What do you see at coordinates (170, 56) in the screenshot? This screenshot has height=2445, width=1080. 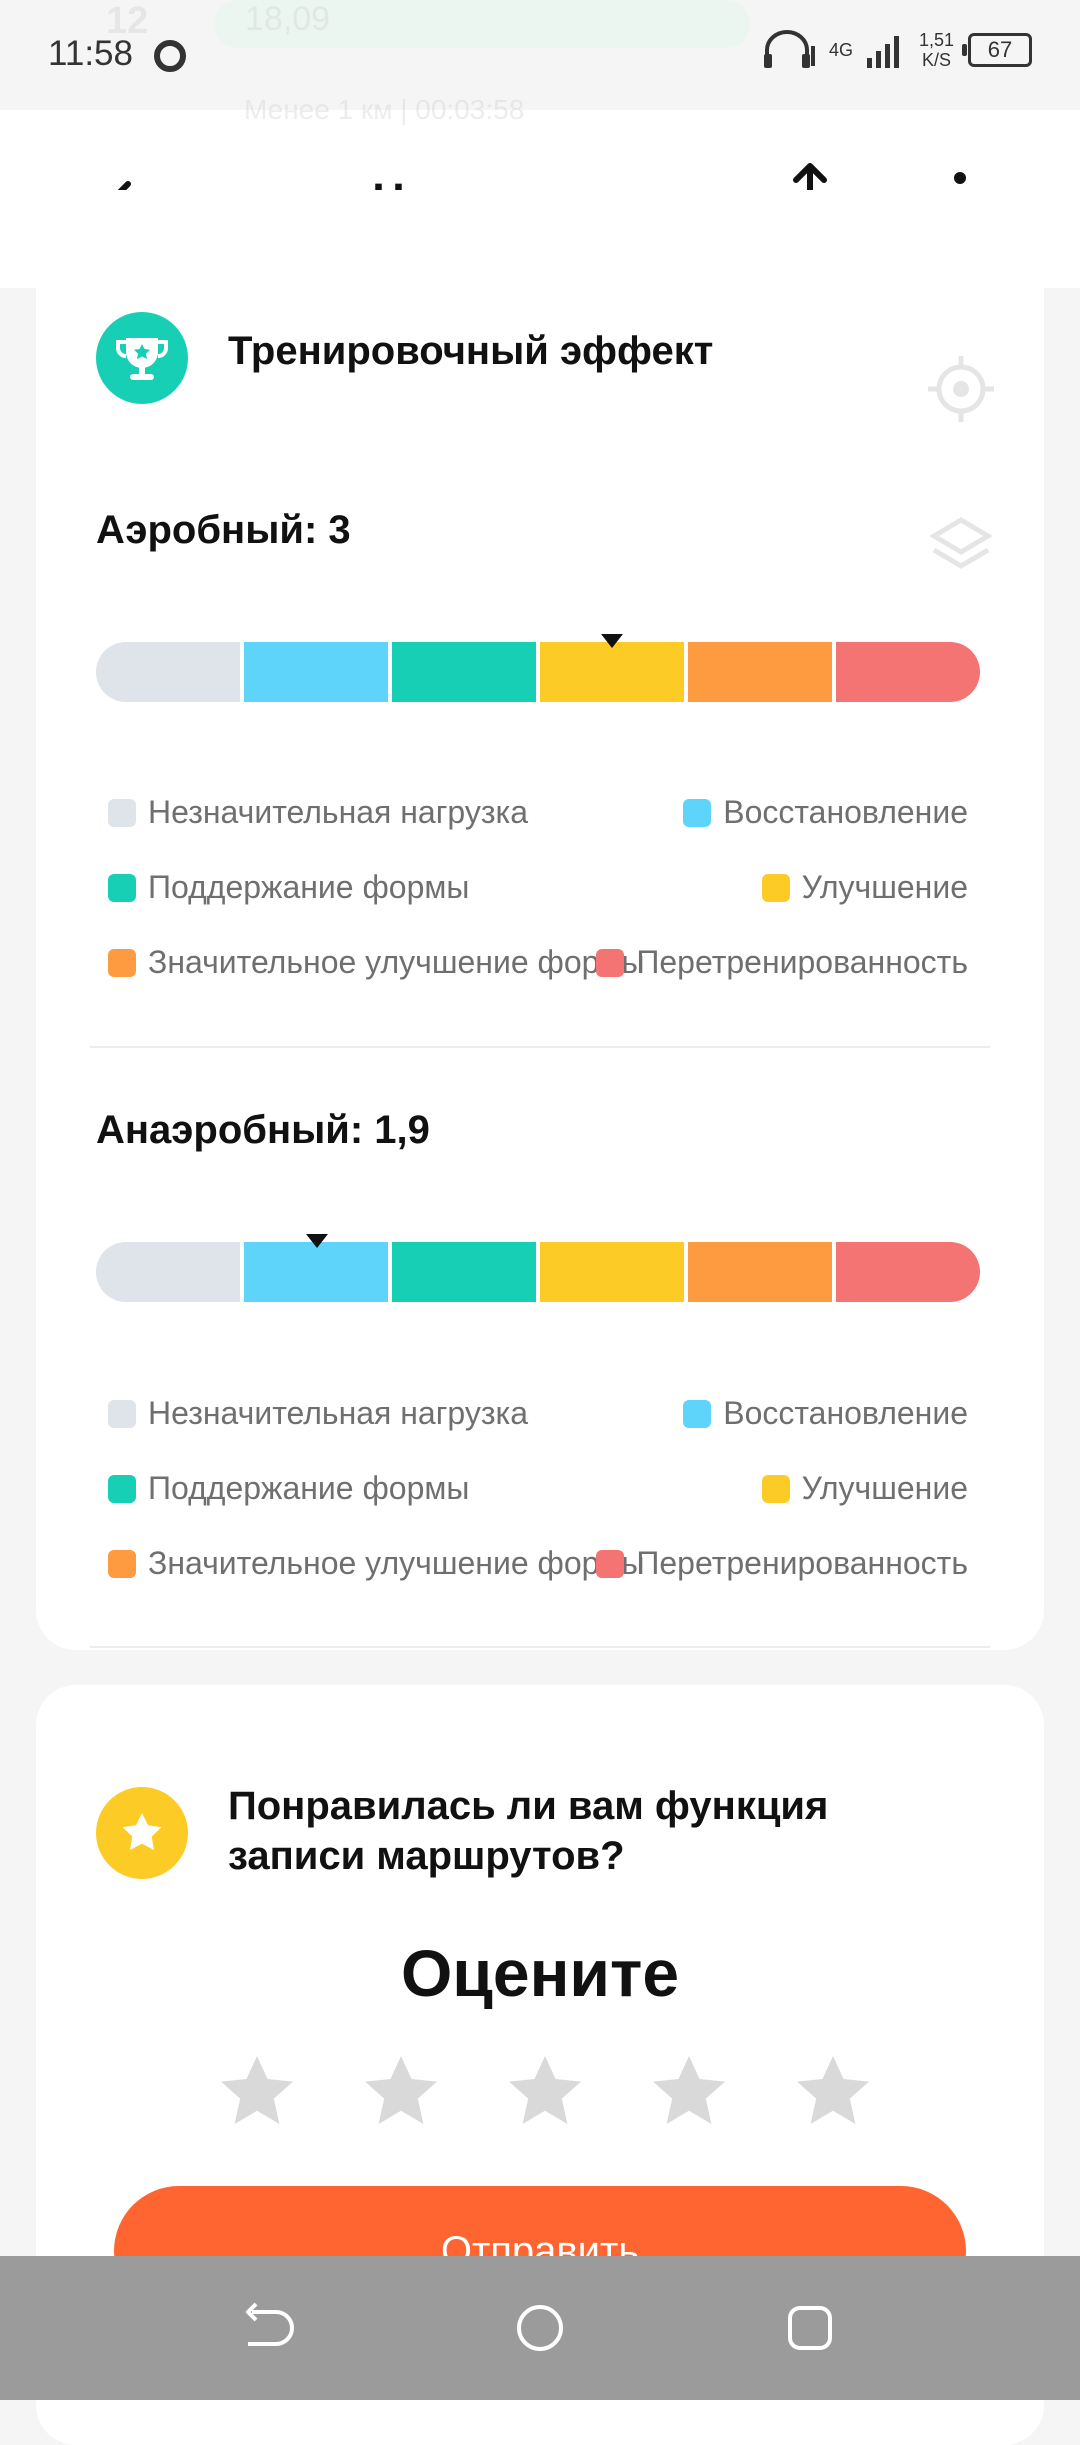 I see `status-notification-icon` at bounding box center [170, 56].